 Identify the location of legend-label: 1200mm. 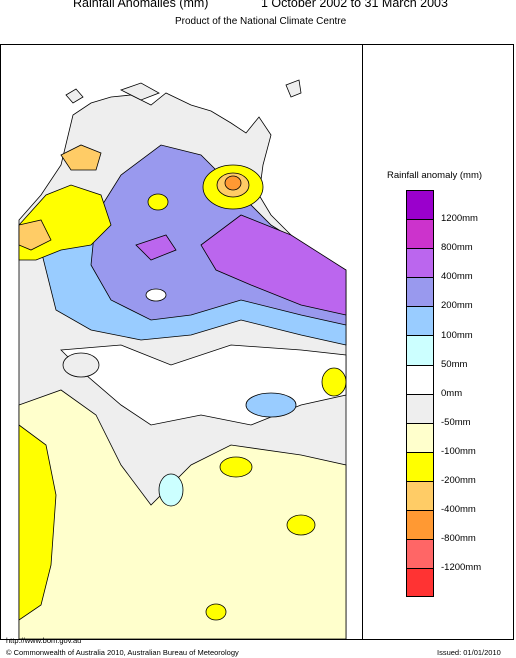
(459, 219).